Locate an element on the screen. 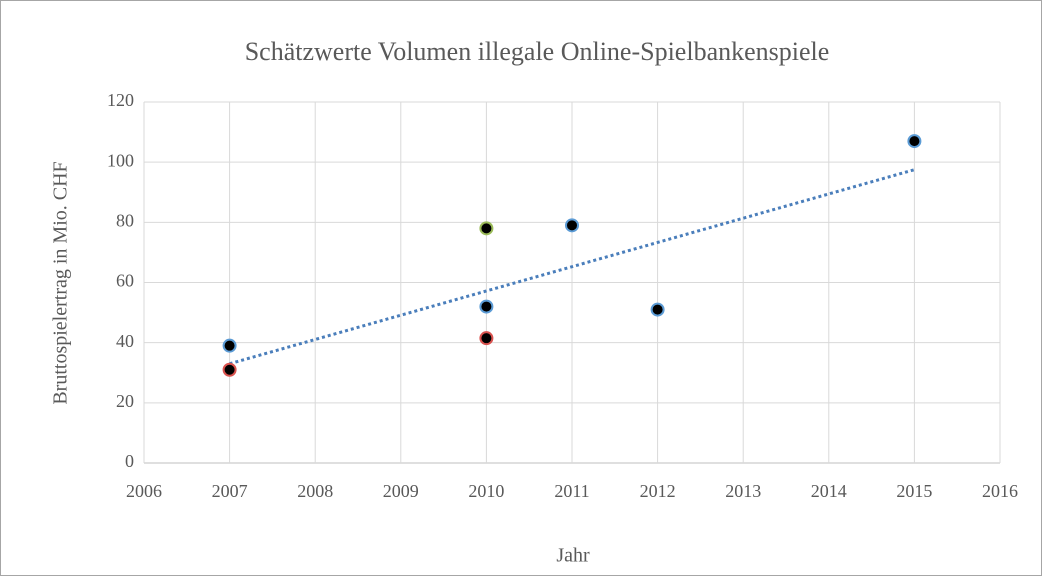 This screenshot has height=576, width=1042. x-tick-label: 2013 is located at coordinates (743, 491).